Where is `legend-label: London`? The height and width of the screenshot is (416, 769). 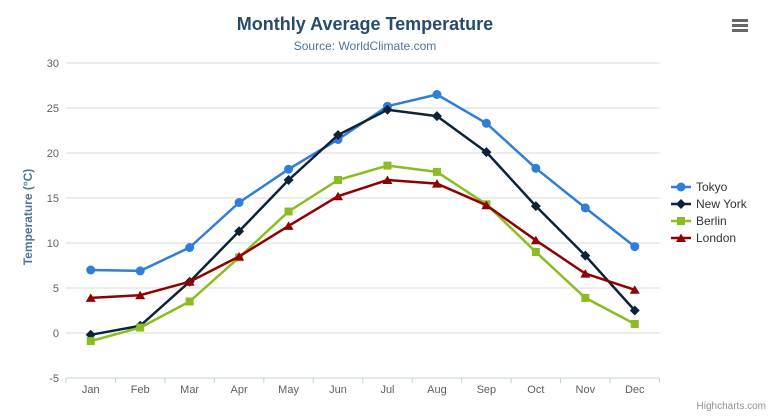 legend-label: London is located at coordinates (716, 237).